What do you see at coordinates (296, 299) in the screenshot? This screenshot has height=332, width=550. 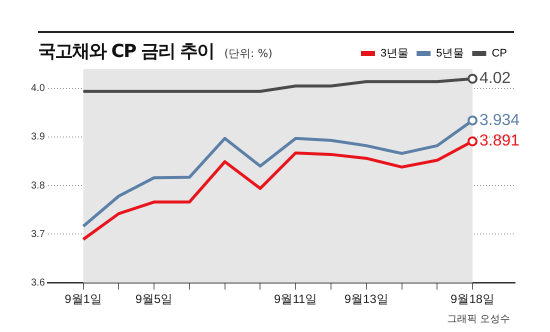 I see `x-tick-label: 9월11일` at bounding box center [296, 299].